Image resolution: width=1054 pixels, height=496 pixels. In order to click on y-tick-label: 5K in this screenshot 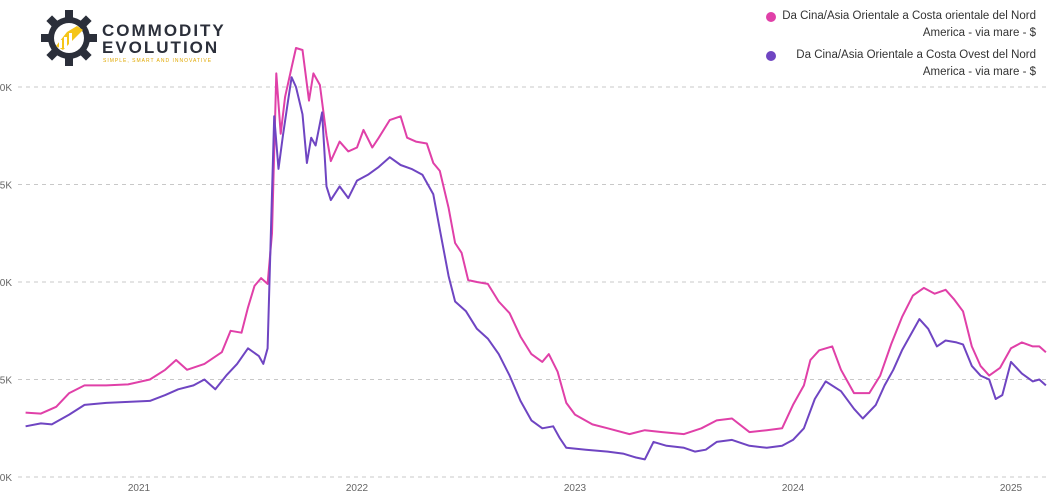, I will do `click(6, 381)`.